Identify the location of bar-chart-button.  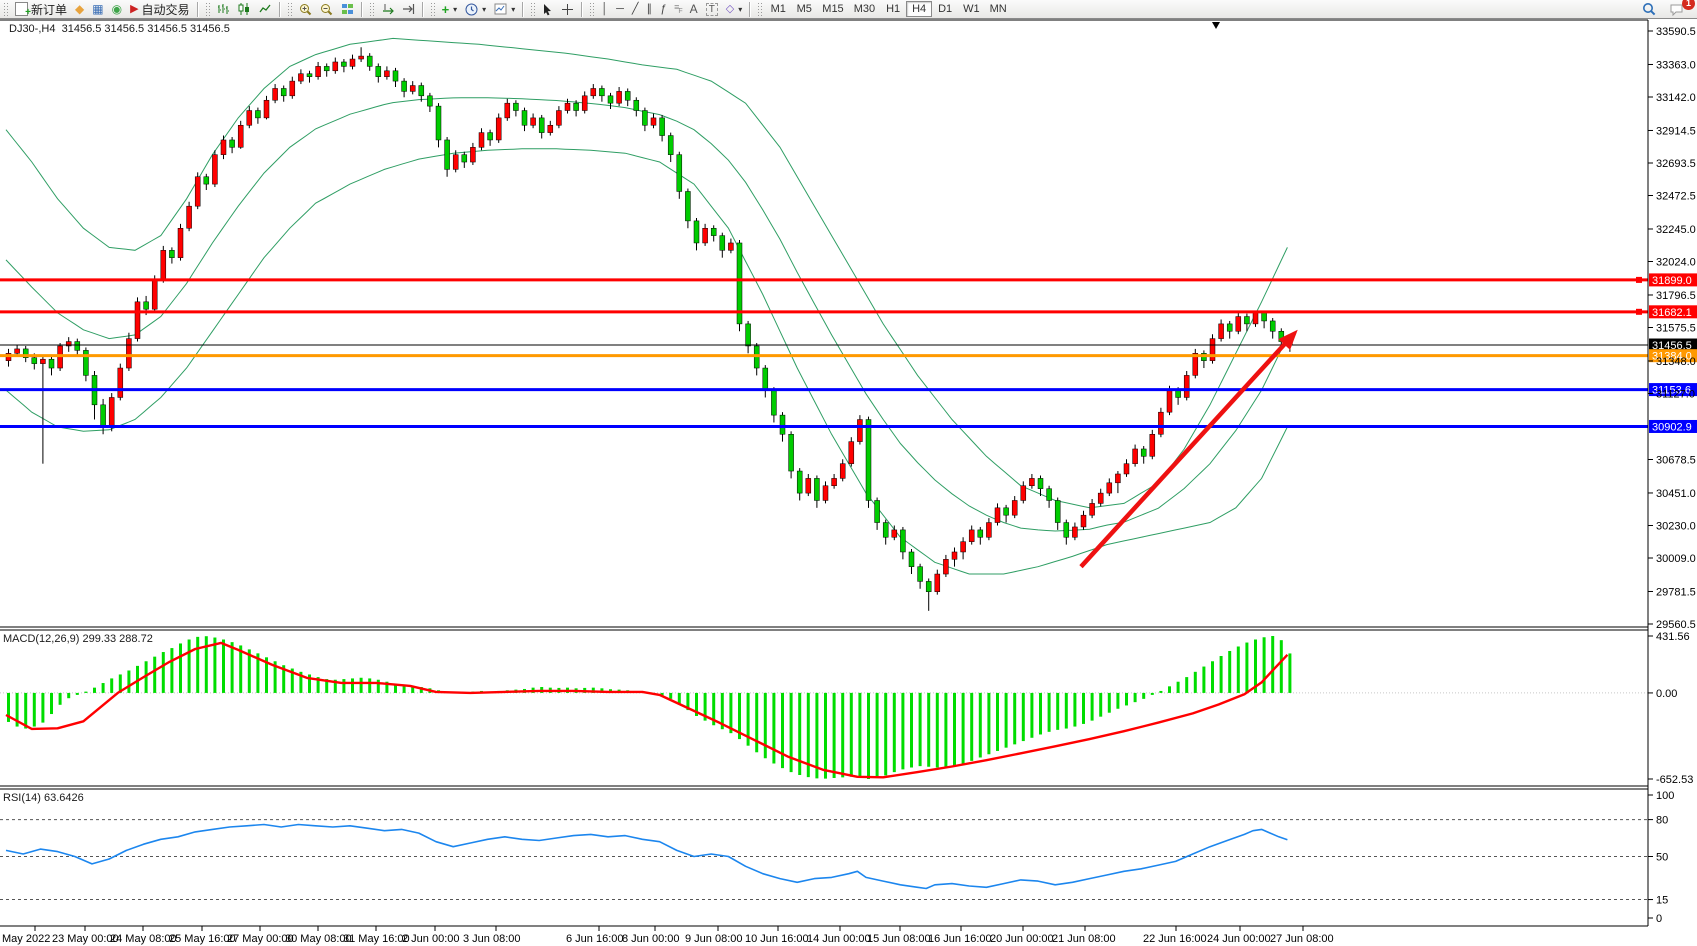
(223, 9).